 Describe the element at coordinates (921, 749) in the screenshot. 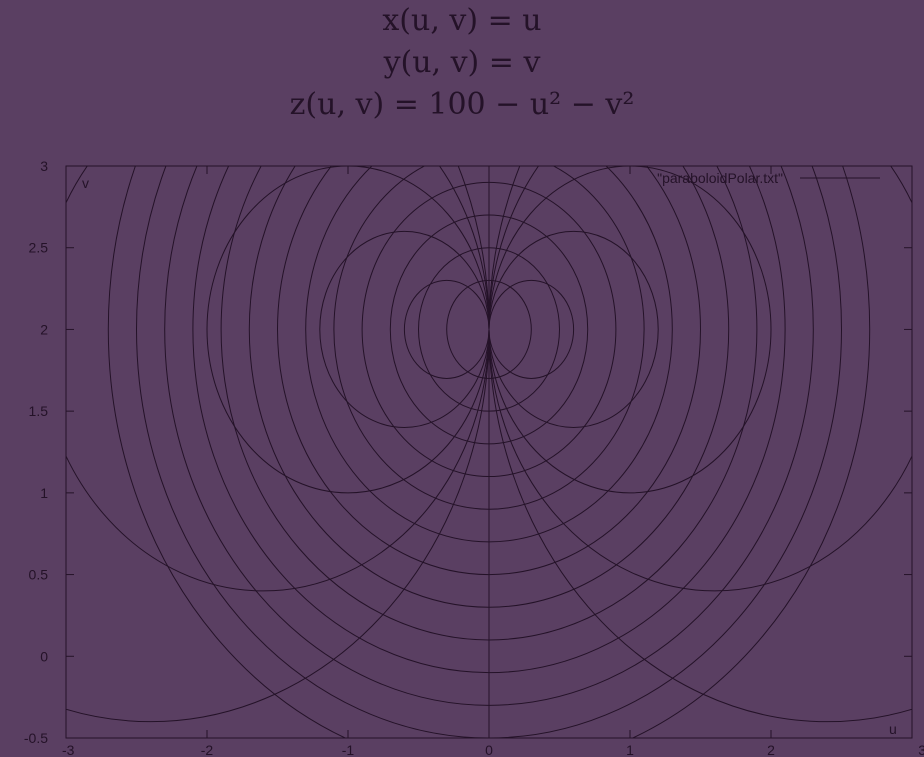

I see `x-tick-label: 3` at that location.